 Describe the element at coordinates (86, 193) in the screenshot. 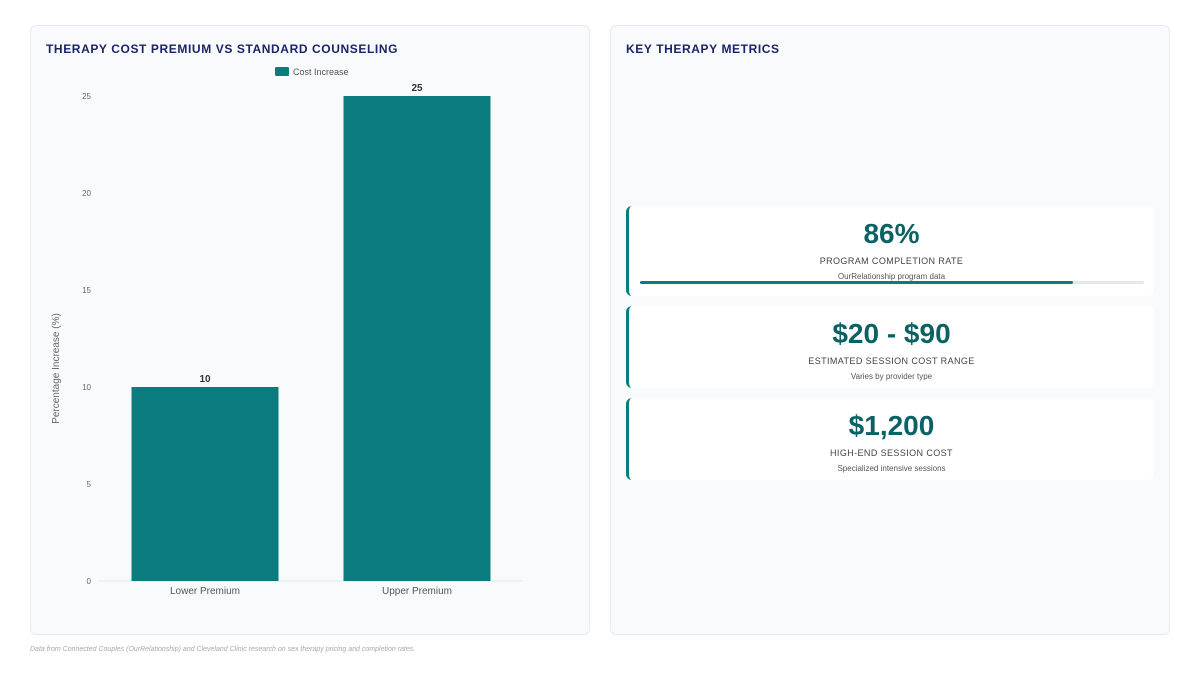

I see `y-tick-label: 20` at that location.